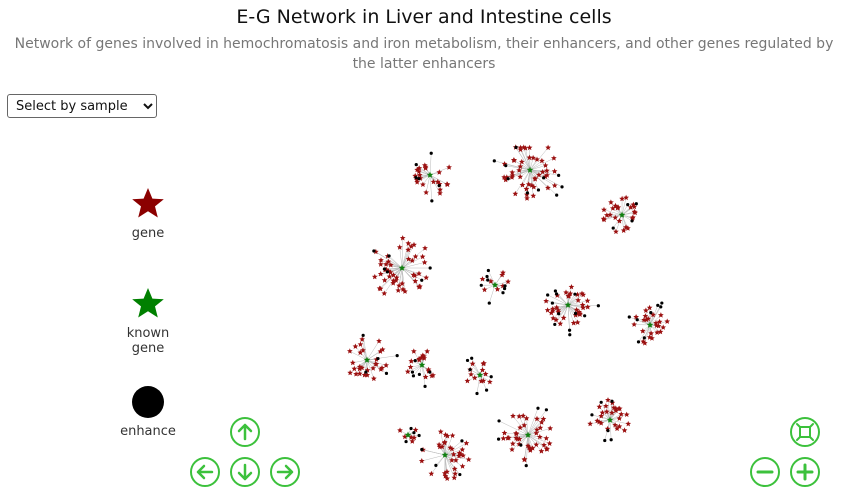  What do you see at coordinates (245, 472) in the screenshot?
I see `pan-down-button` at bounding box center [245, 472].